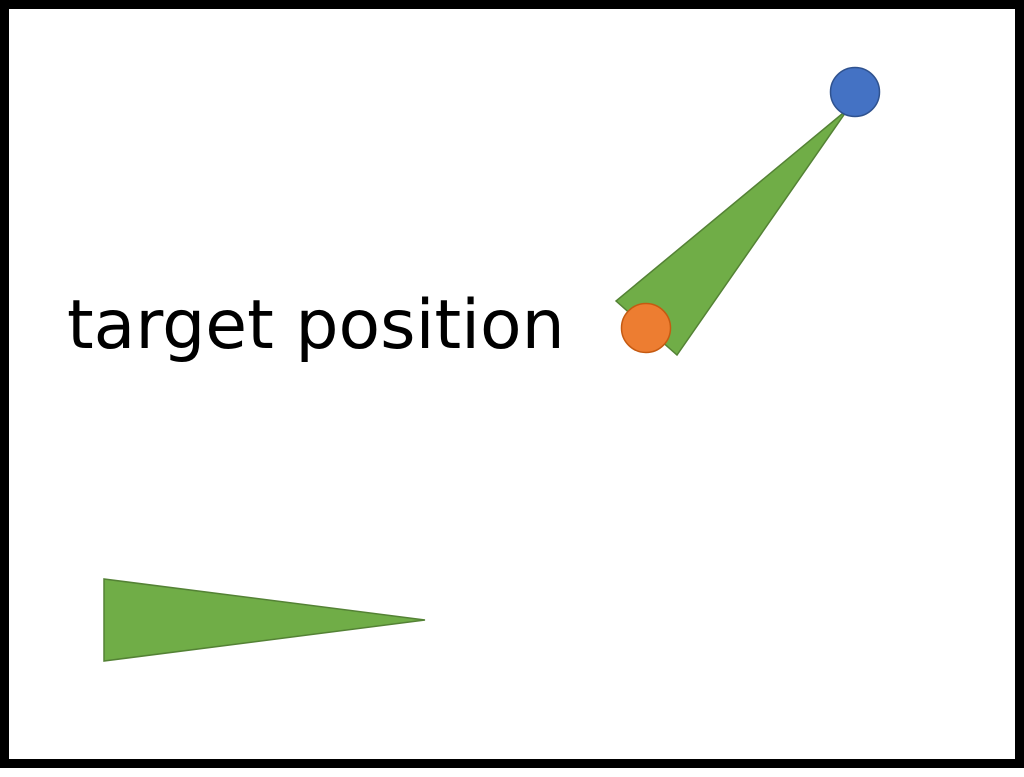 This screenshot has width=1024, height=777. I want to click on resting-arm-link, so click(264, 620).